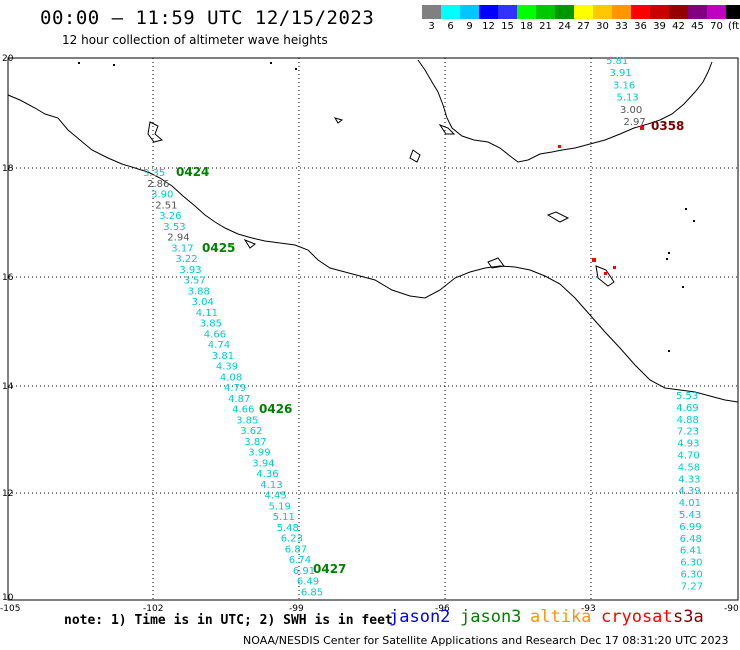 The height and width of the screenshot is (650, 740). I want to click on wave-height-label: 2.51, so click(166, 205).